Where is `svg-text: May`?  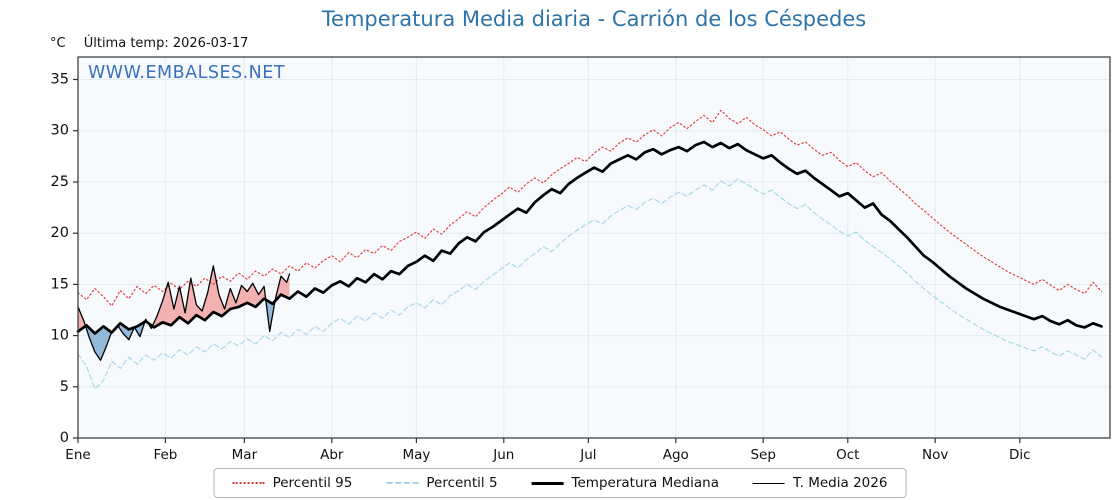
svg-text: May is located at coordinates (416, 454).